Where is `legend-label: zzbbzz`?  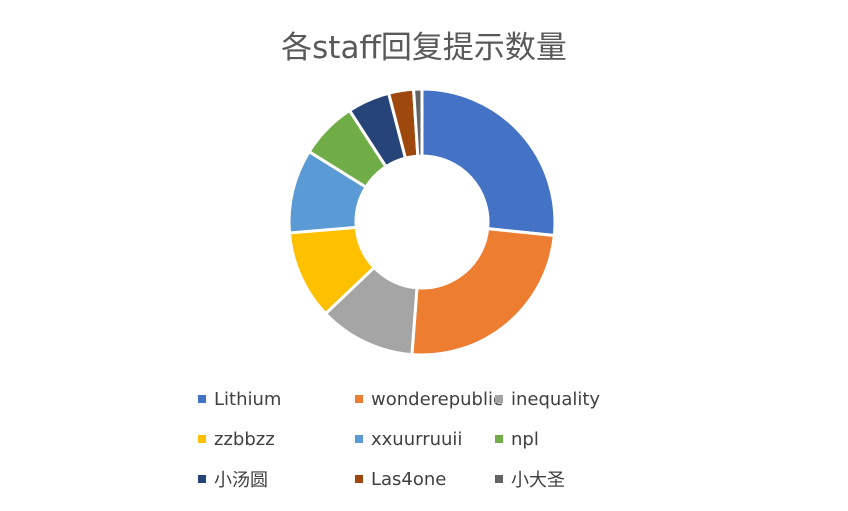
legend-label: zzbbzz is located at coordinates (244, 439).